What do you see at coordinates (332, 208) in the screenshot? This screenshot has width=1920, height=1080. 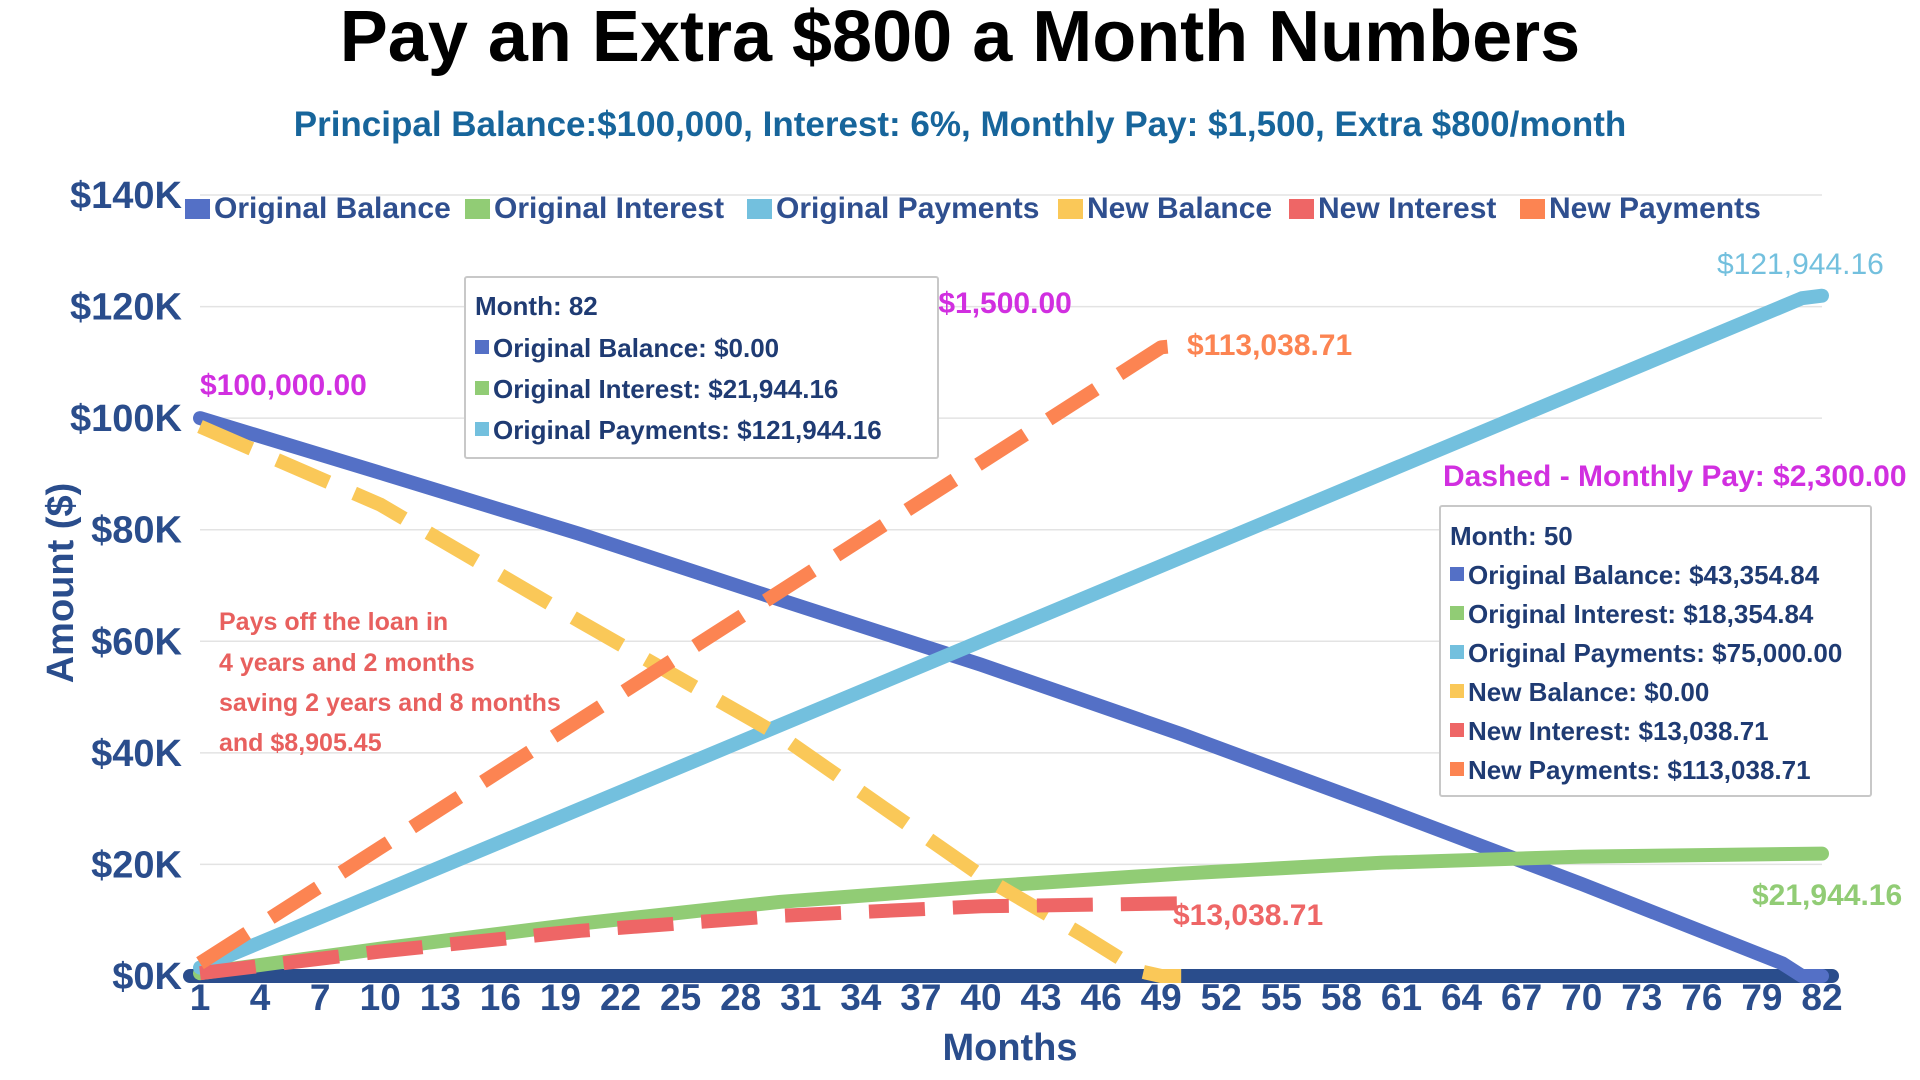 I see `legend-label: Original Balance` at bounding box center [332, 208].